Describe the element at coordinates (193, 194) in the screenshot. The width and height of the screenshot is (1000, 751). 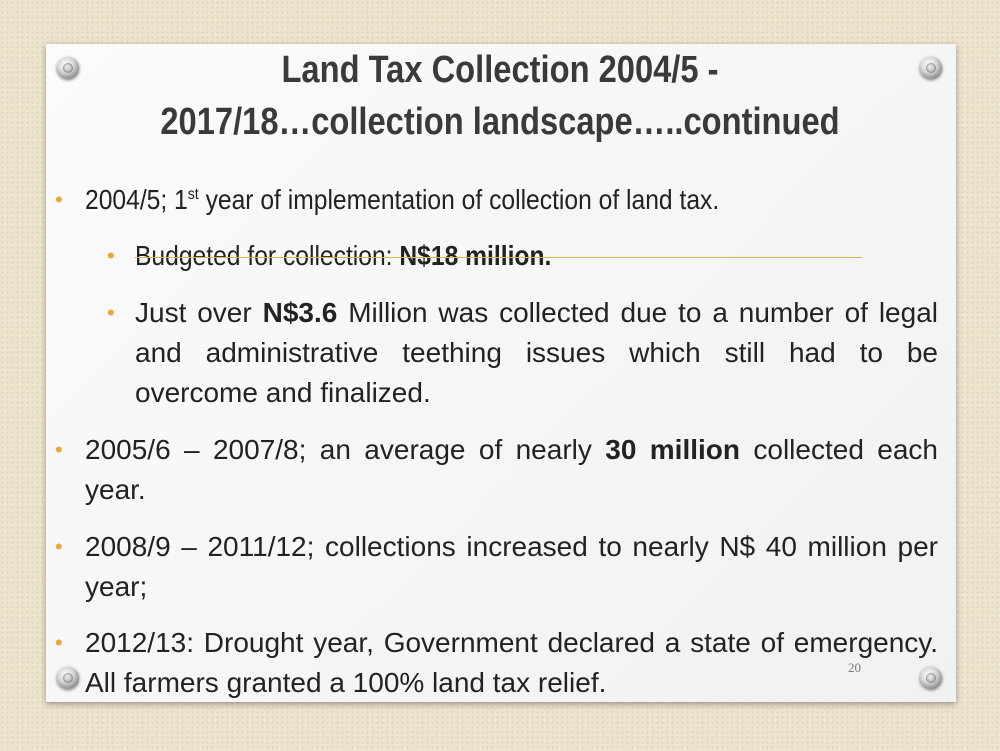
I see `bullet-1-sup: st` at that location.